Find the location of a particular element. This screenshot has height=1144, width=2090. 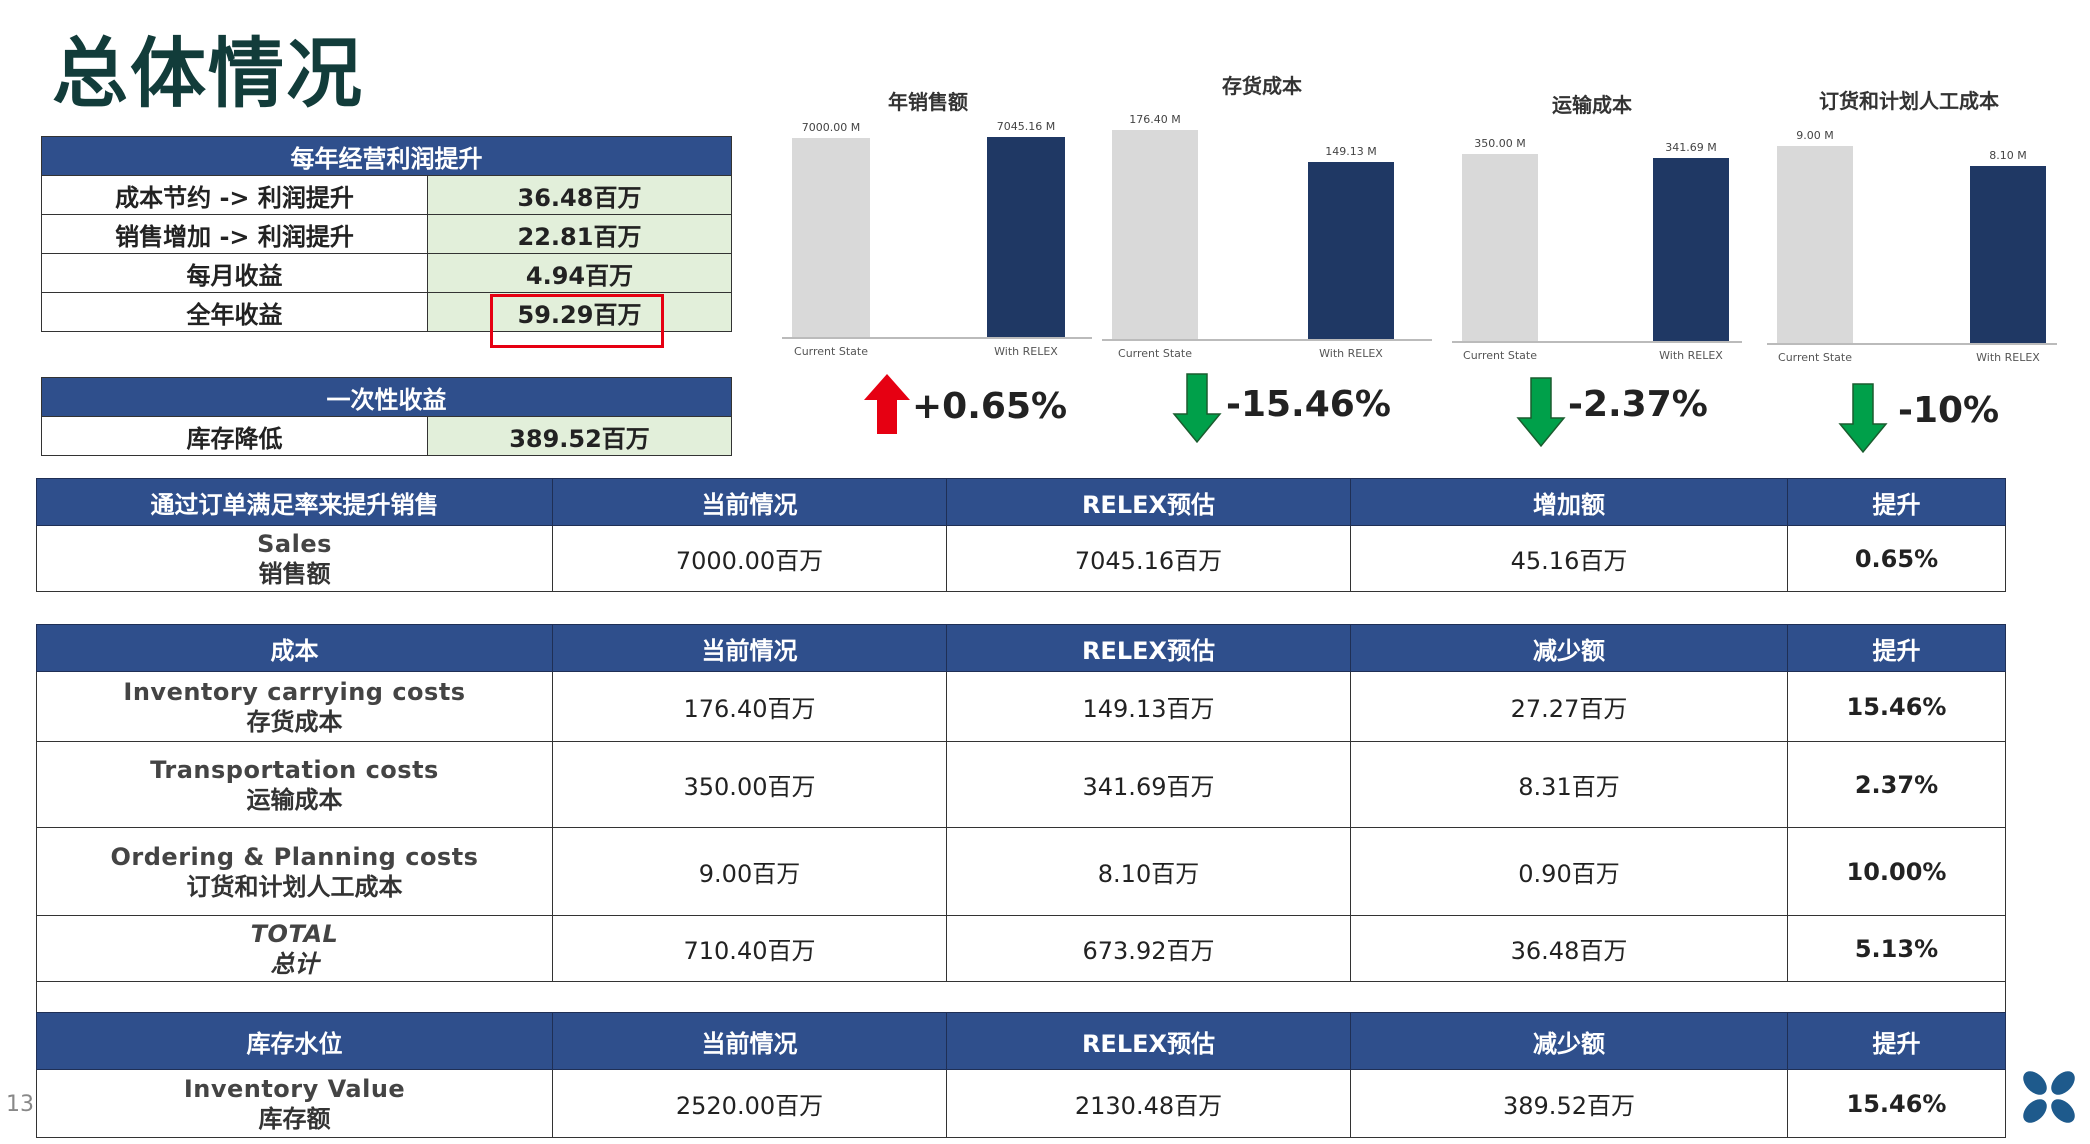

table-row: TOTAL 总计 710.40百万 673.92百万 36.48百万 5.13% is located at coordinates (1021, 948).